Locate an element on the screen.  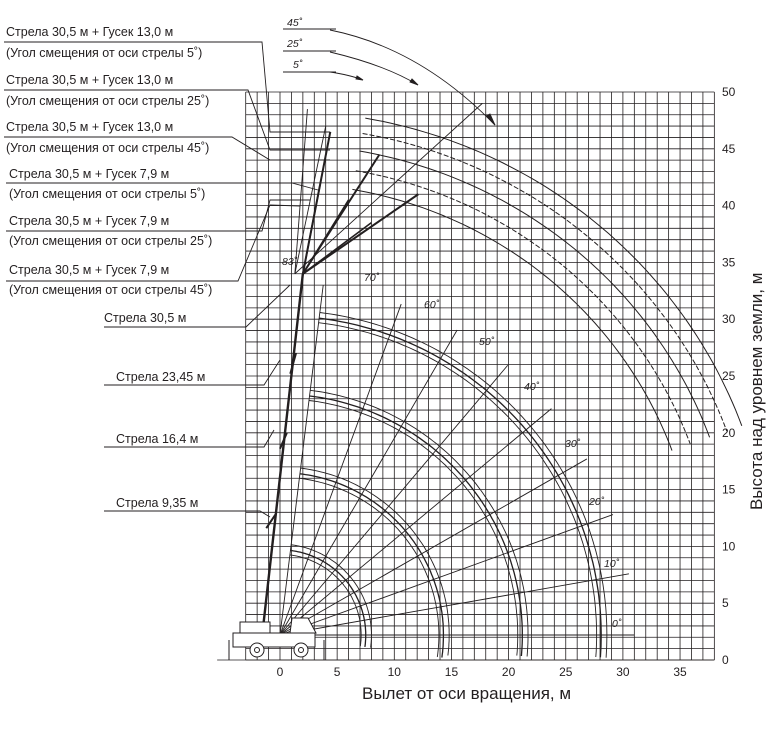
x-tick-label: 35 is located at coordinates (680, 672).